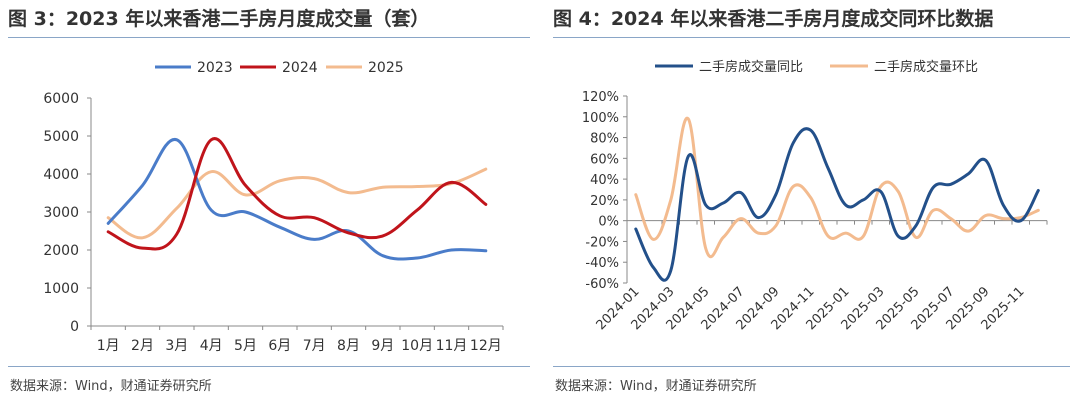  Describe the element at coordinates (314, 178) in the screenshot. I see `data-point-2025-7月` at that location.